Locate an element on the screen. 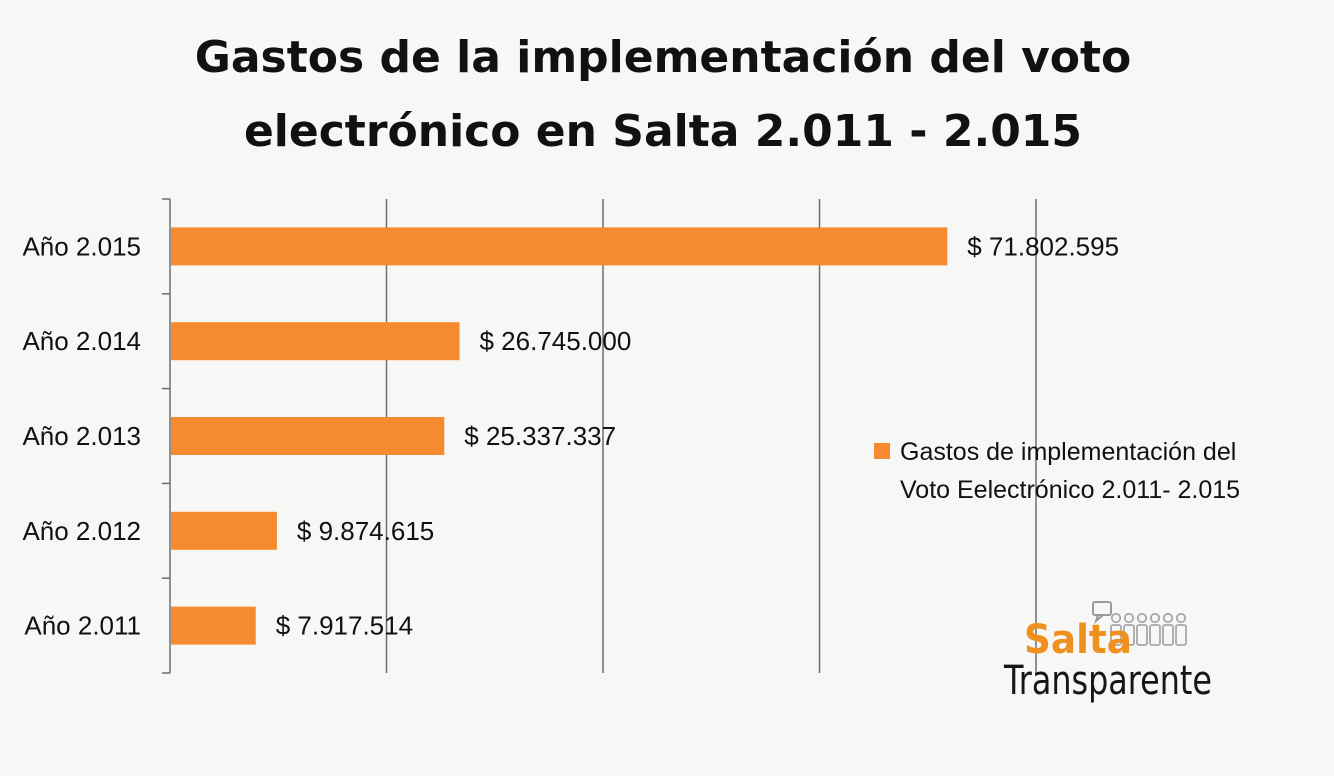  legend-label-line-1: Gastos de implementación del is located at coordinates (1068, 452).